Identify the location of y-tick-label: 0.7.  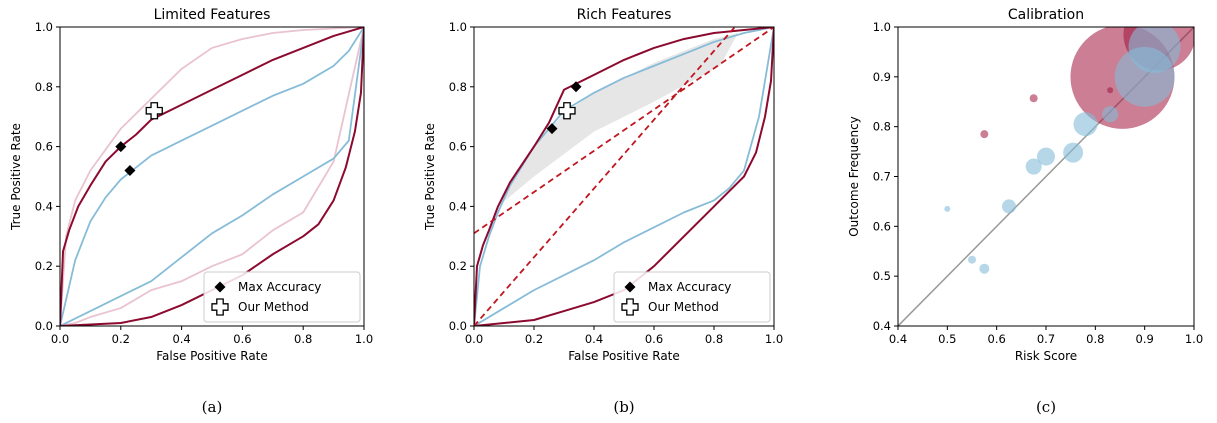
(882, 177).